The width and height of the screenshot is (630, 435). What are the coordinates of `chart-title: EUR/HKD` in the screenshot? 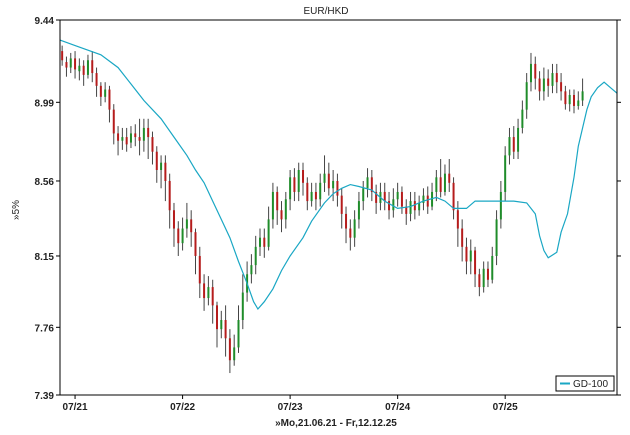 It's located at (325, 11).